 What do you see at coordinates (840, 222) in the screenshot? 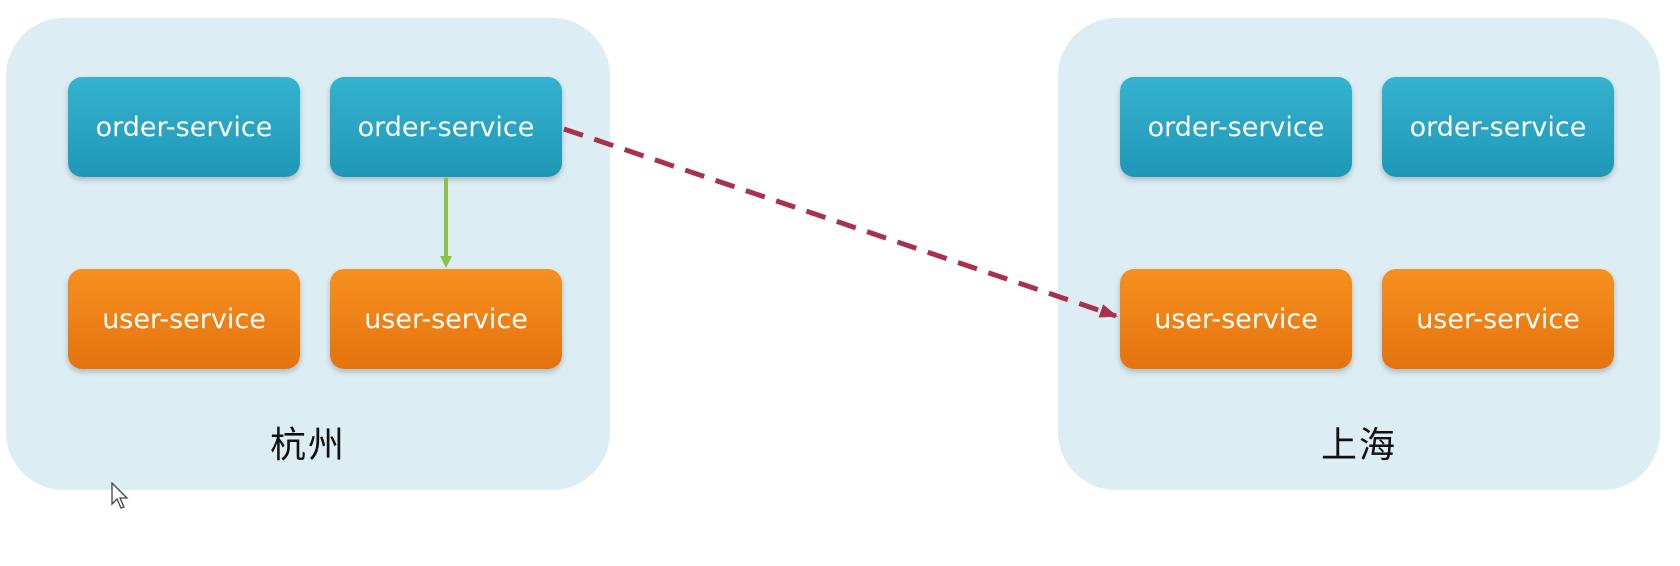
I see `cross-region-call-arrow` at bounding box center [840, 222].